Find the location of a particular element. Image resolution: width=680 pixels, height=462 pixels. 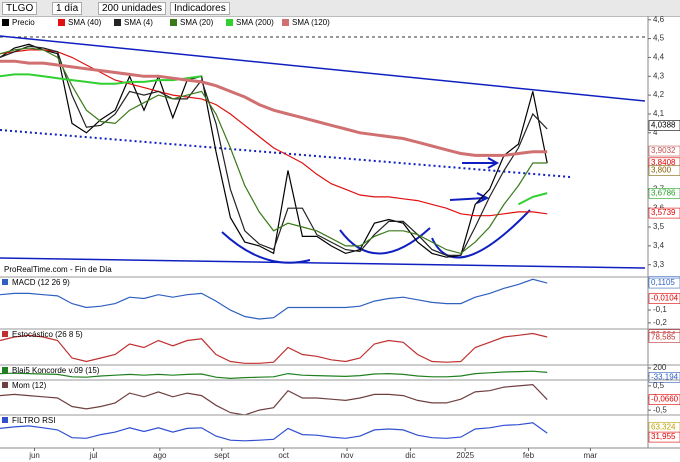

y-tick-label: 200 is located at coordinates (660, 367).